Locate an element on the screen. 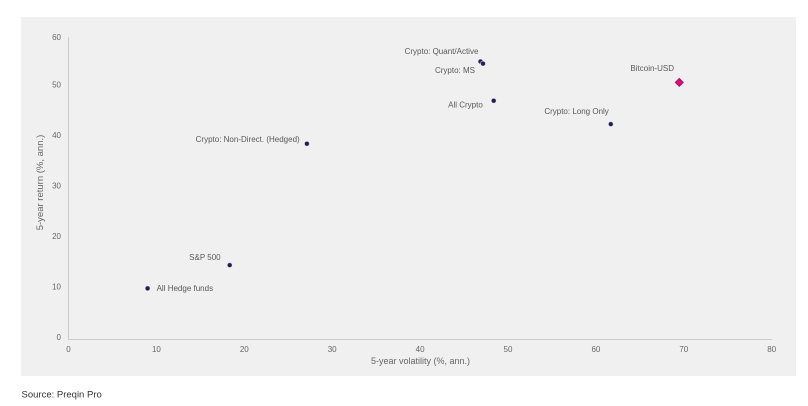  svg-text: All Hedge funds is located at coordinates (185, 288).